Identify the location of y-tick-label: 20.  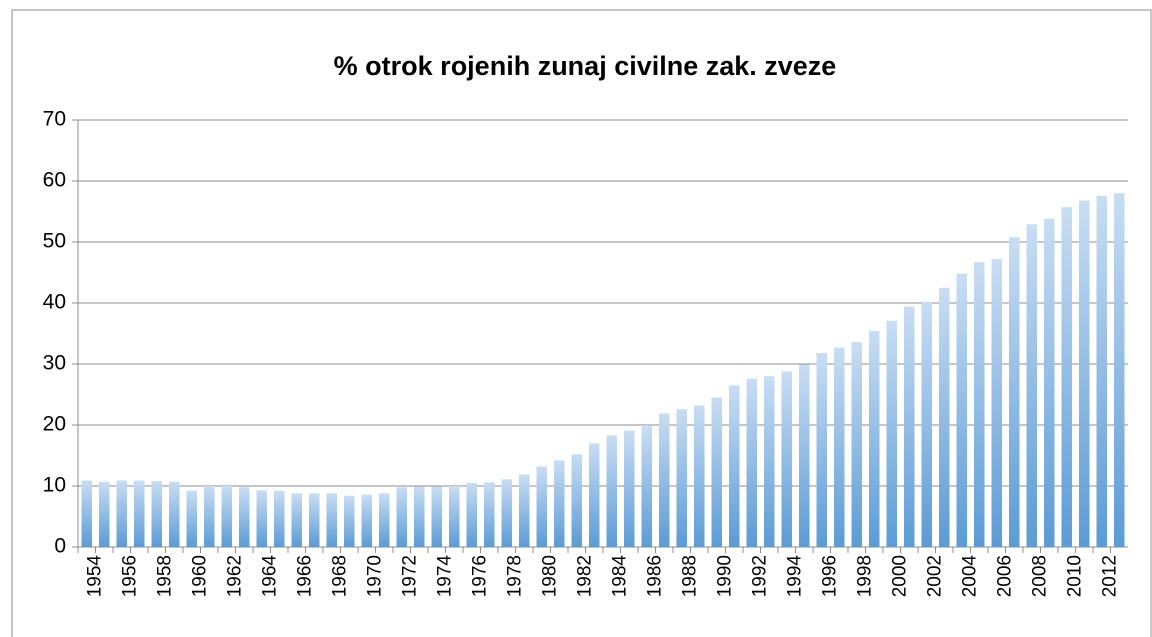
(54, 424).